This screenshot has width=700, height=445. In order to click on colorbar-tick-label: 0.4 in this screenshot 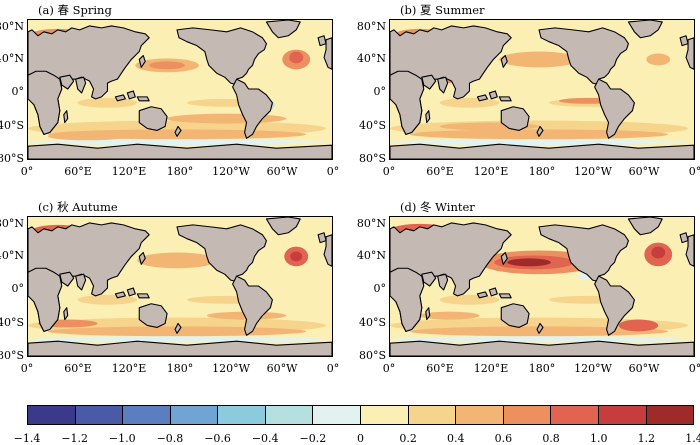, I will do `click(456, 438)`.